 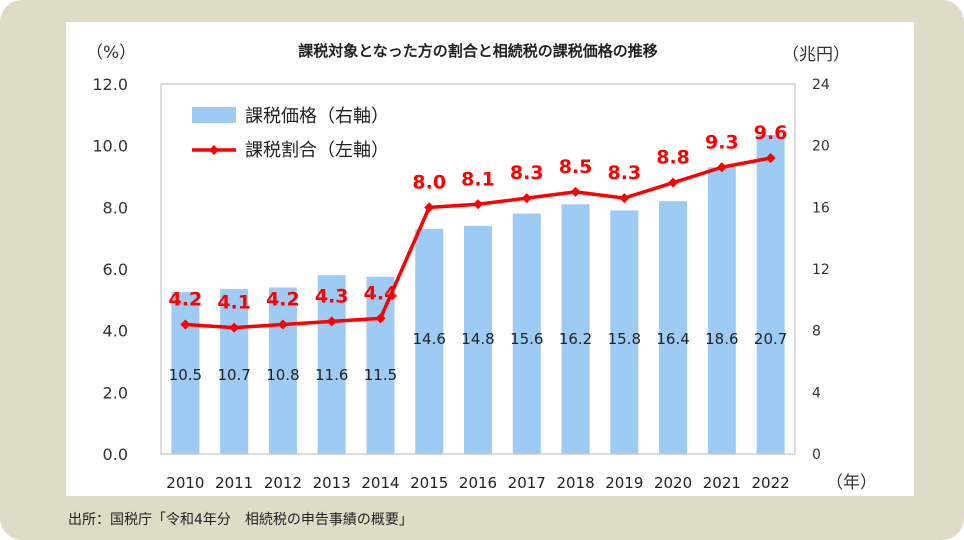 What do you see at coordinates (771, 483) in the screenshot?
I see `x-tick-label: 2022` at bounding box center [771, 483].